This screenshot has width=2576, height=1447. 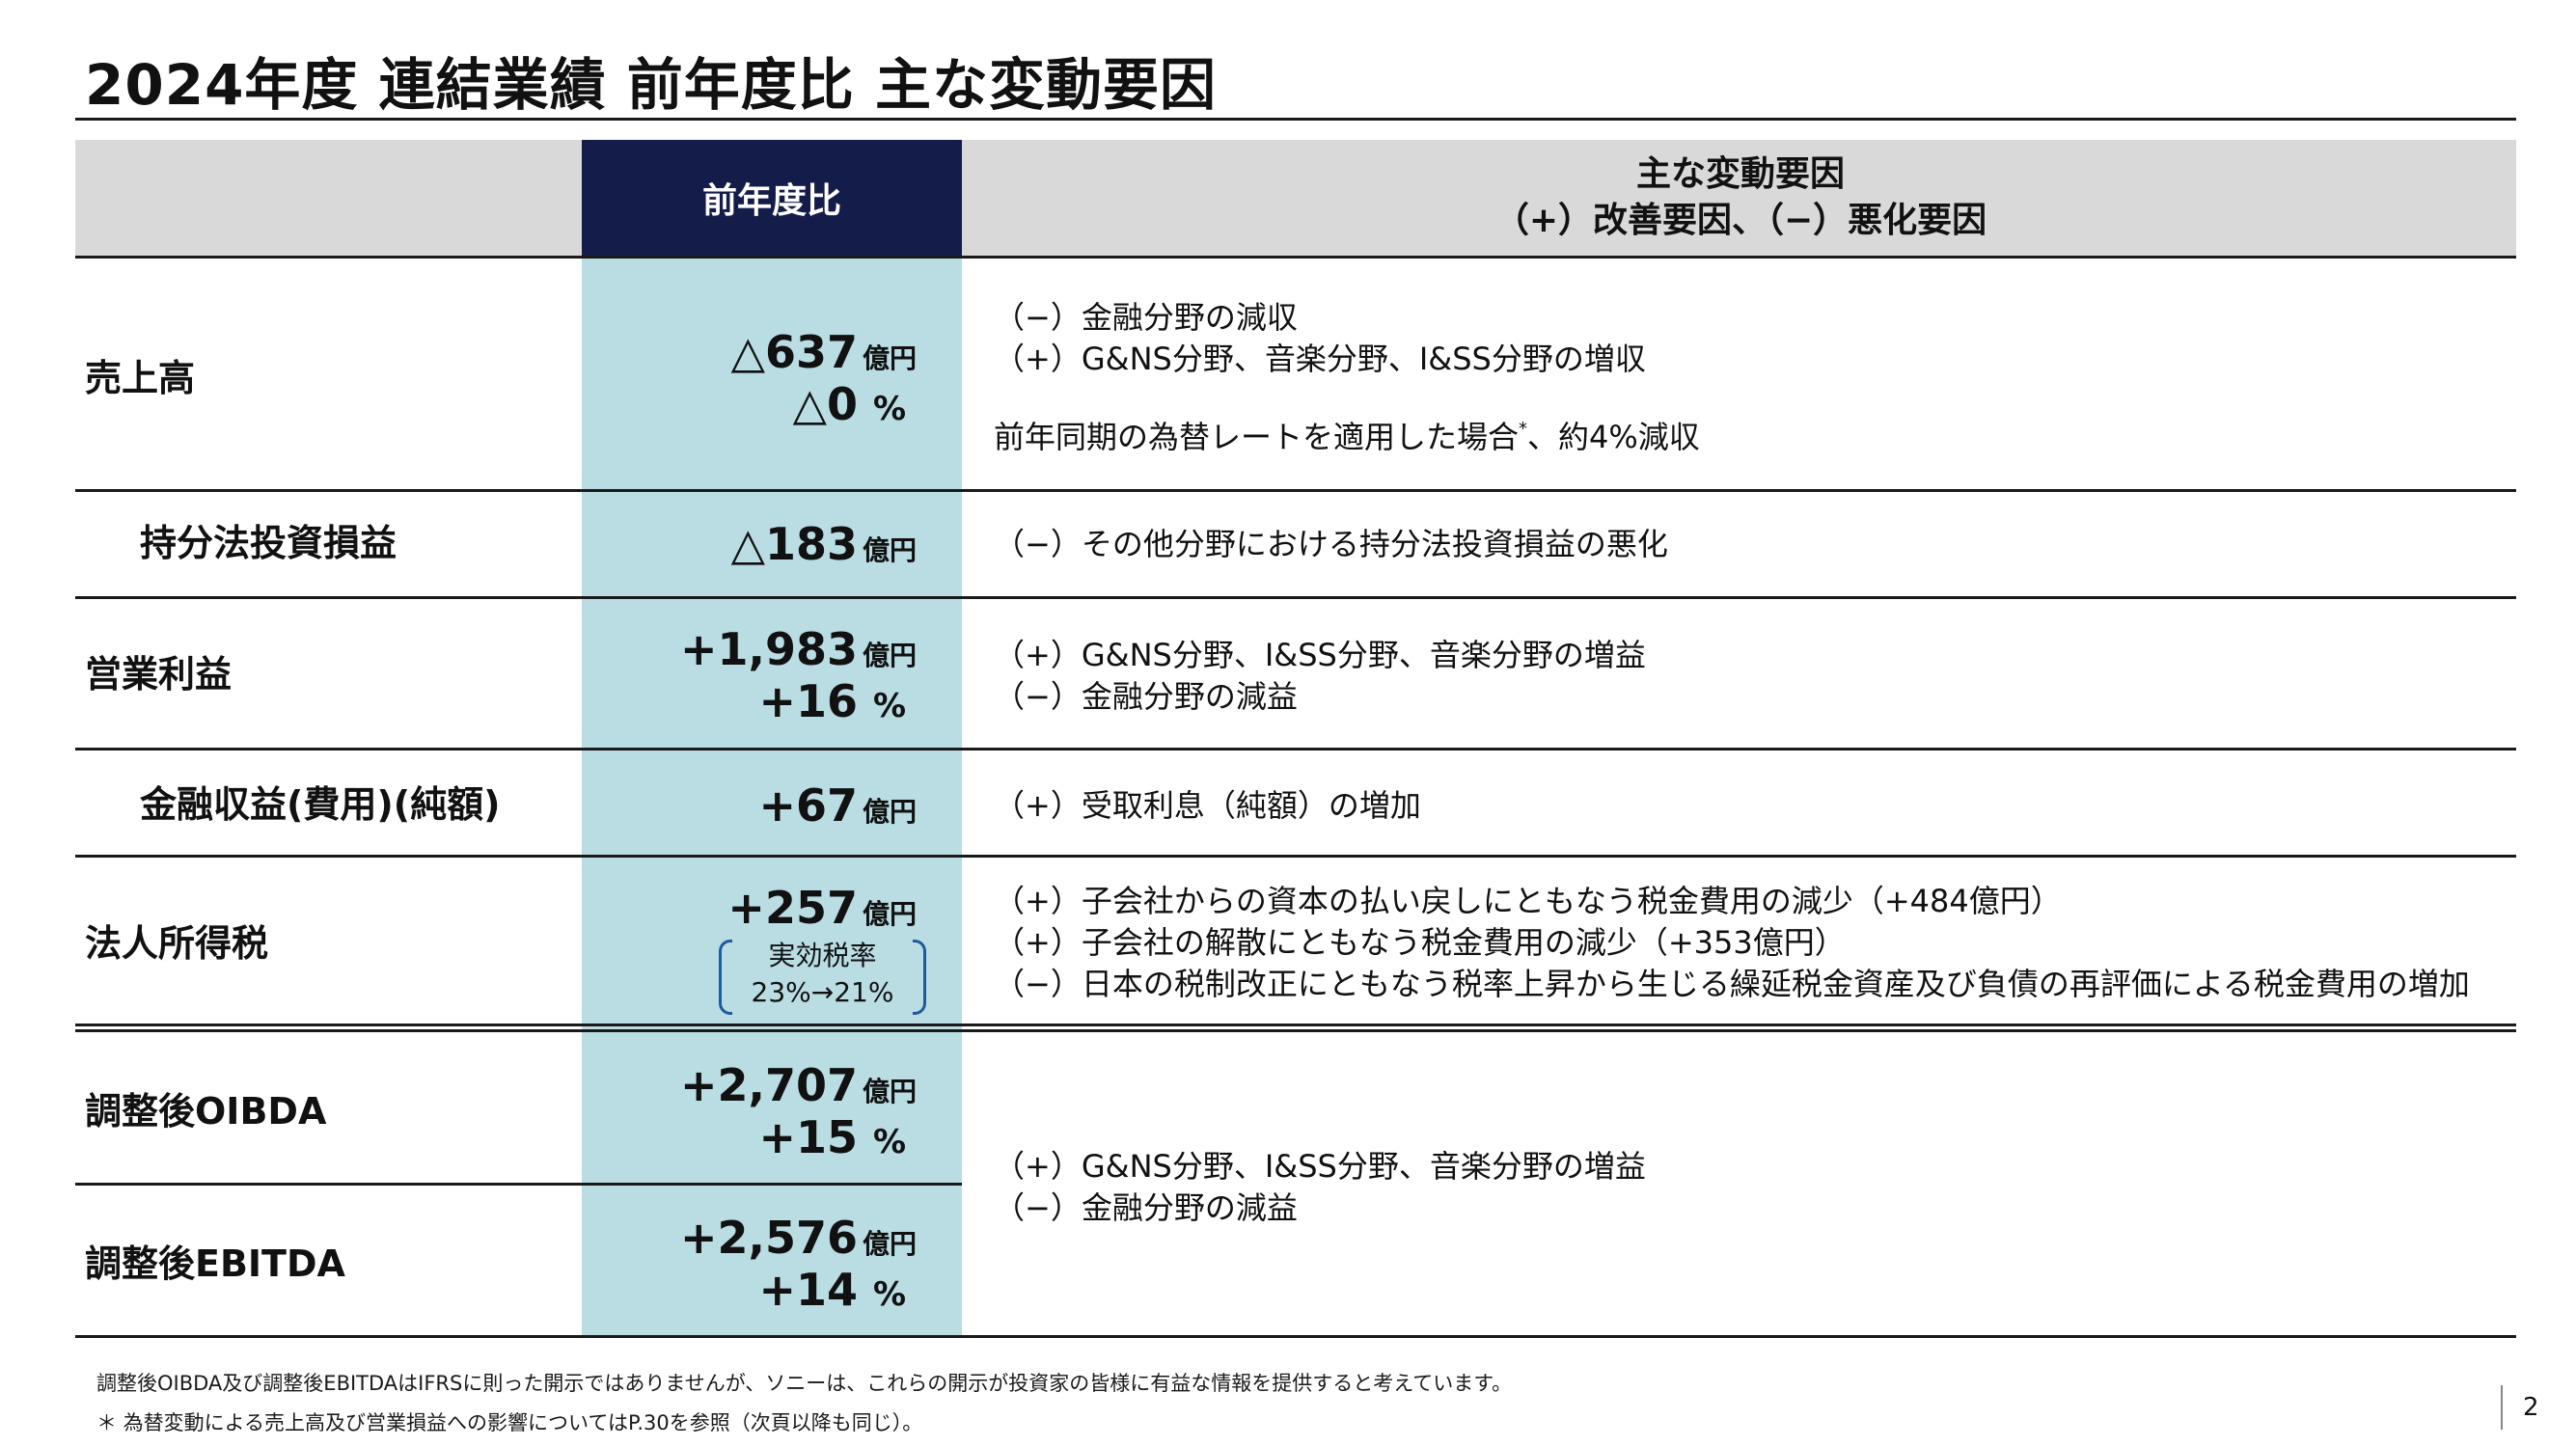 What do you see at coordinates (2502, 1407) in the screenshot?
I see `page-number-divider` at bounding box center [2502, 1407].